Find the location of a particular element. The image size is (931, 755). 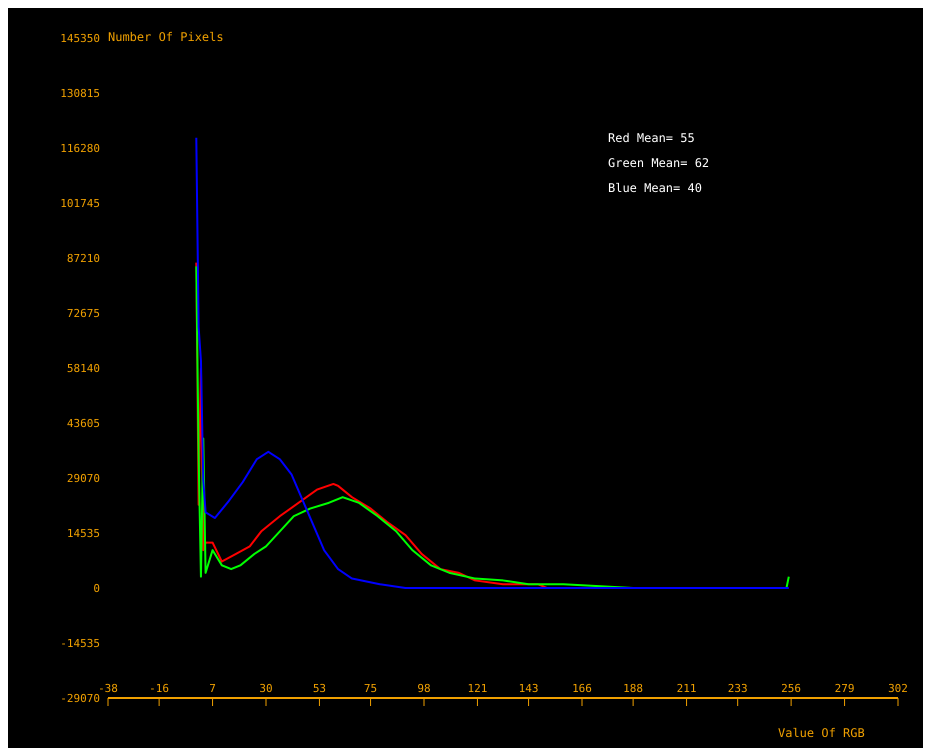

x-tick-label: 256 is located at coordinates (791, 688).